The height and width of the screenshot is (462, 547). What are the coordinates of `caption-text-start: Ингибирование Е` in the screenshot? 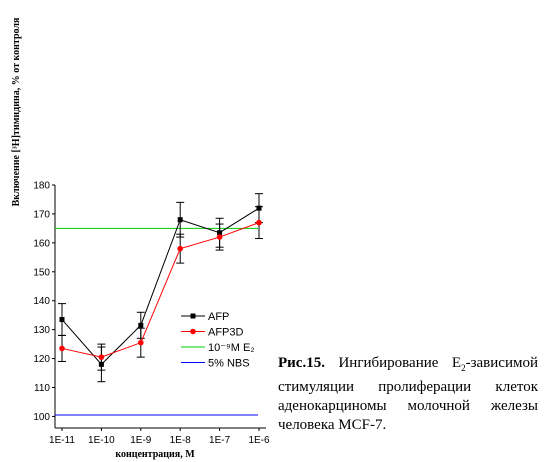 It's located at (393, 363).